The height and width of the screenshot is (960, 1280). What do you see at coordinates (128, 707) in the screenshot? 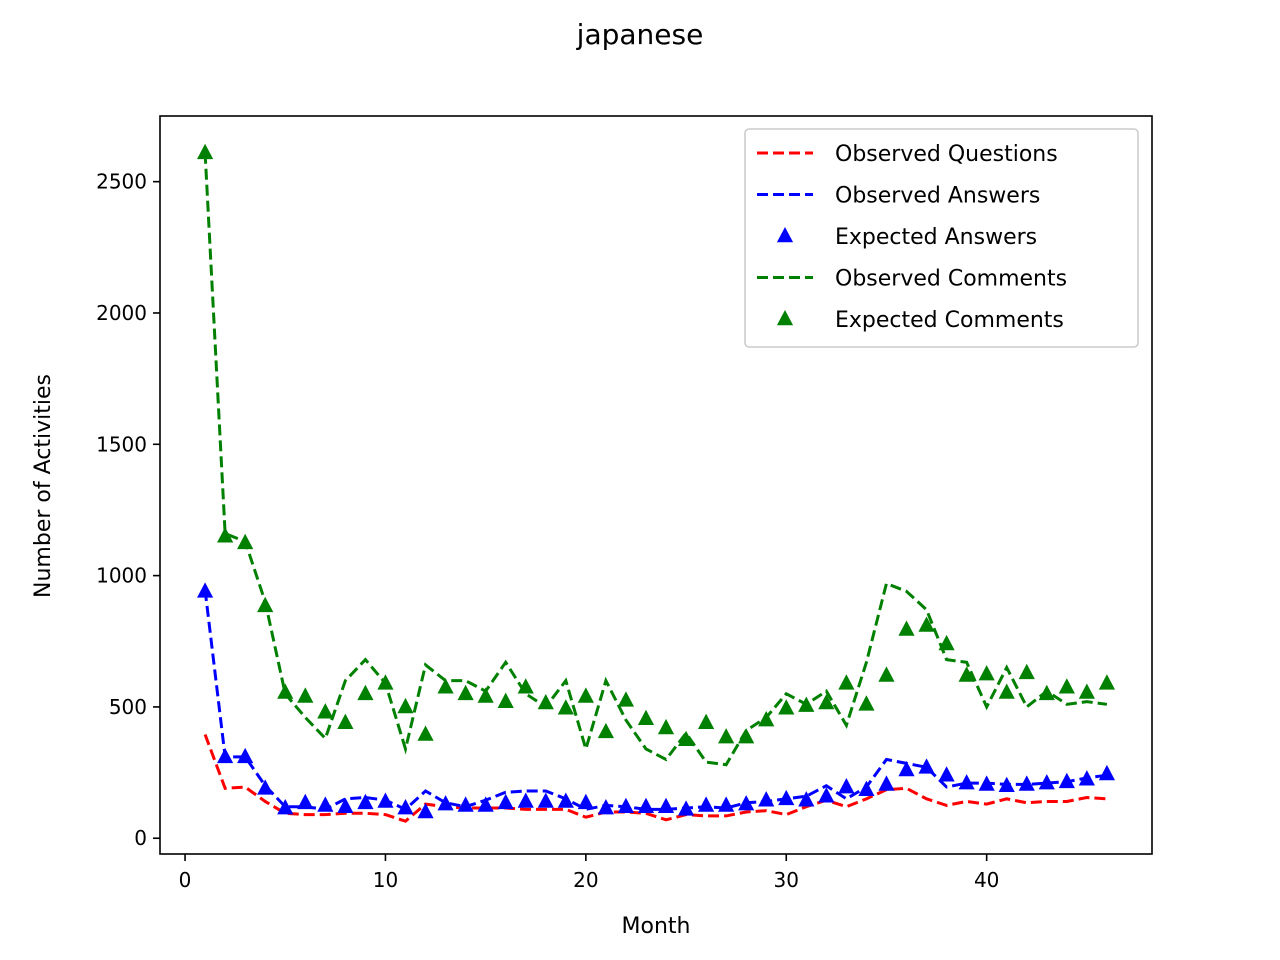
I see `y-tick-label: 500` at bounding box center [128, 707].